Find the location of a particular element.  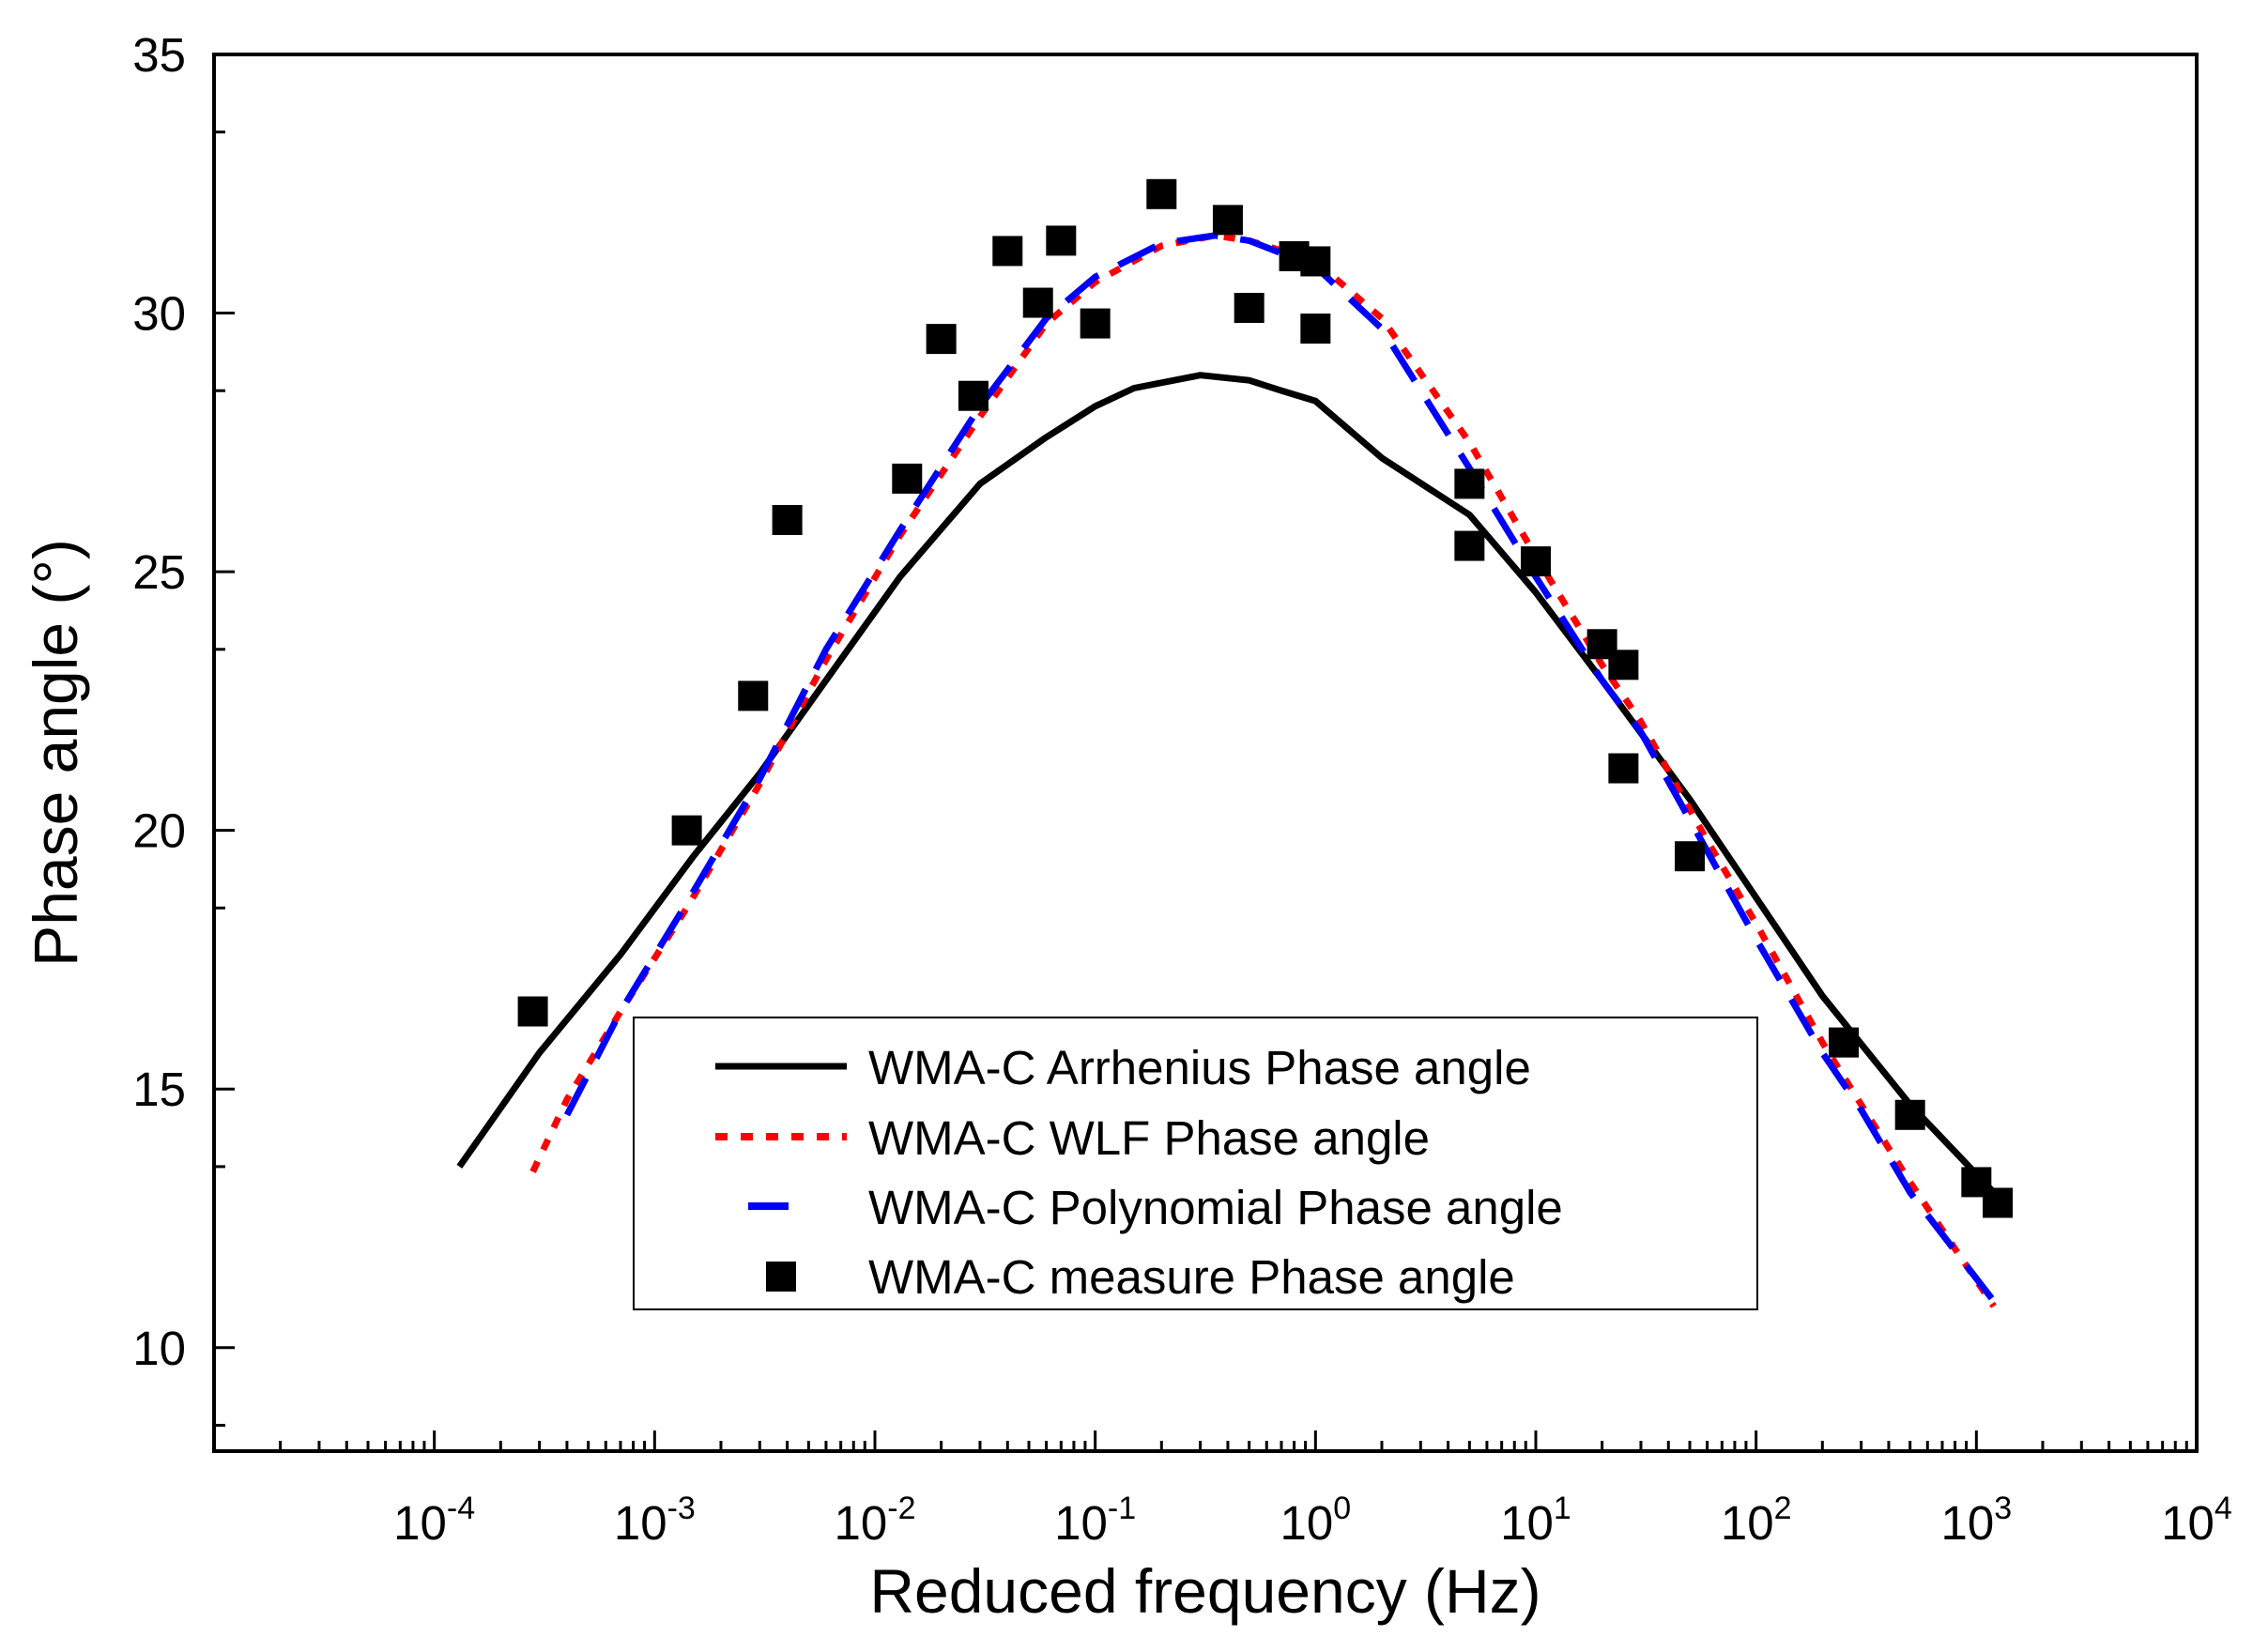

x-tick-label: 10² is located at coordinates (1757, 1520).